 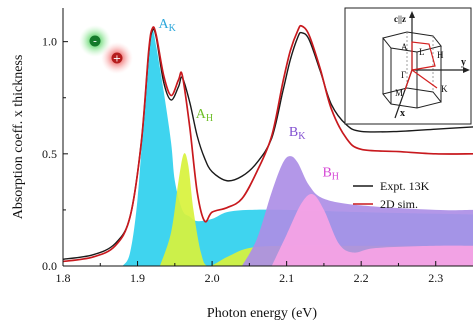 I want to click on x-tick-label: 1.9, so click(x=137, y=278).